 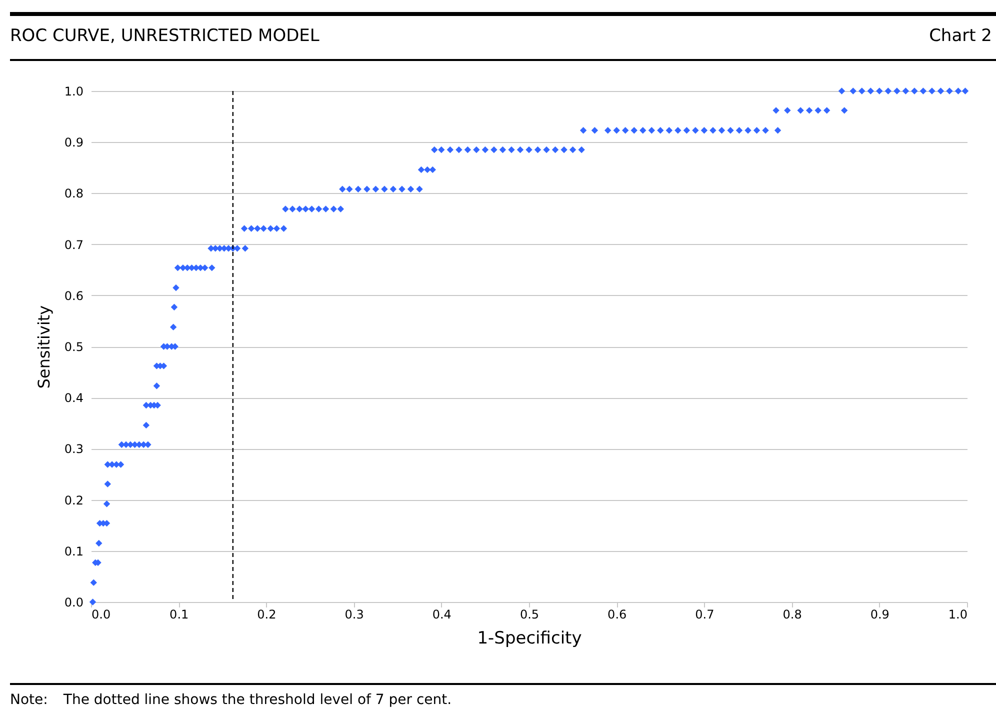 What do you see at coordinates (74, 347) in the screenshot?
I see `y-tick-label: 0.5` at bounding box center [74, 347].